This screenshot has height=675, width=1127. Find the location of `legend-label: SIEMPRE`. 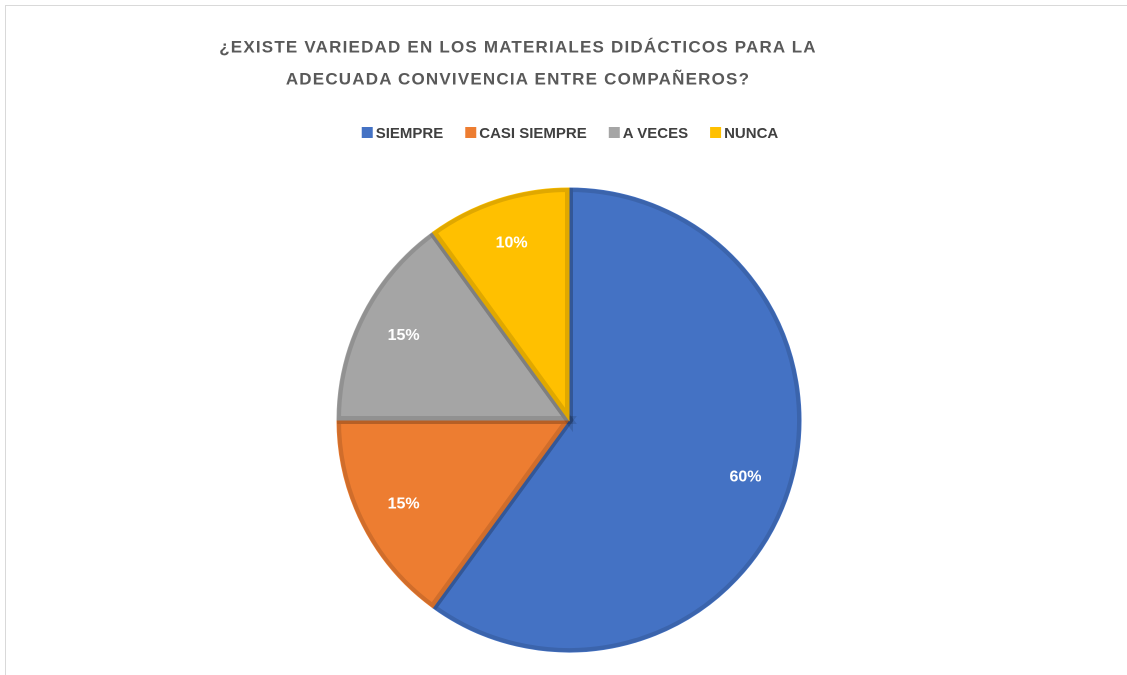

legend-label: SIEMPRE is located at coordinates (410, 133).